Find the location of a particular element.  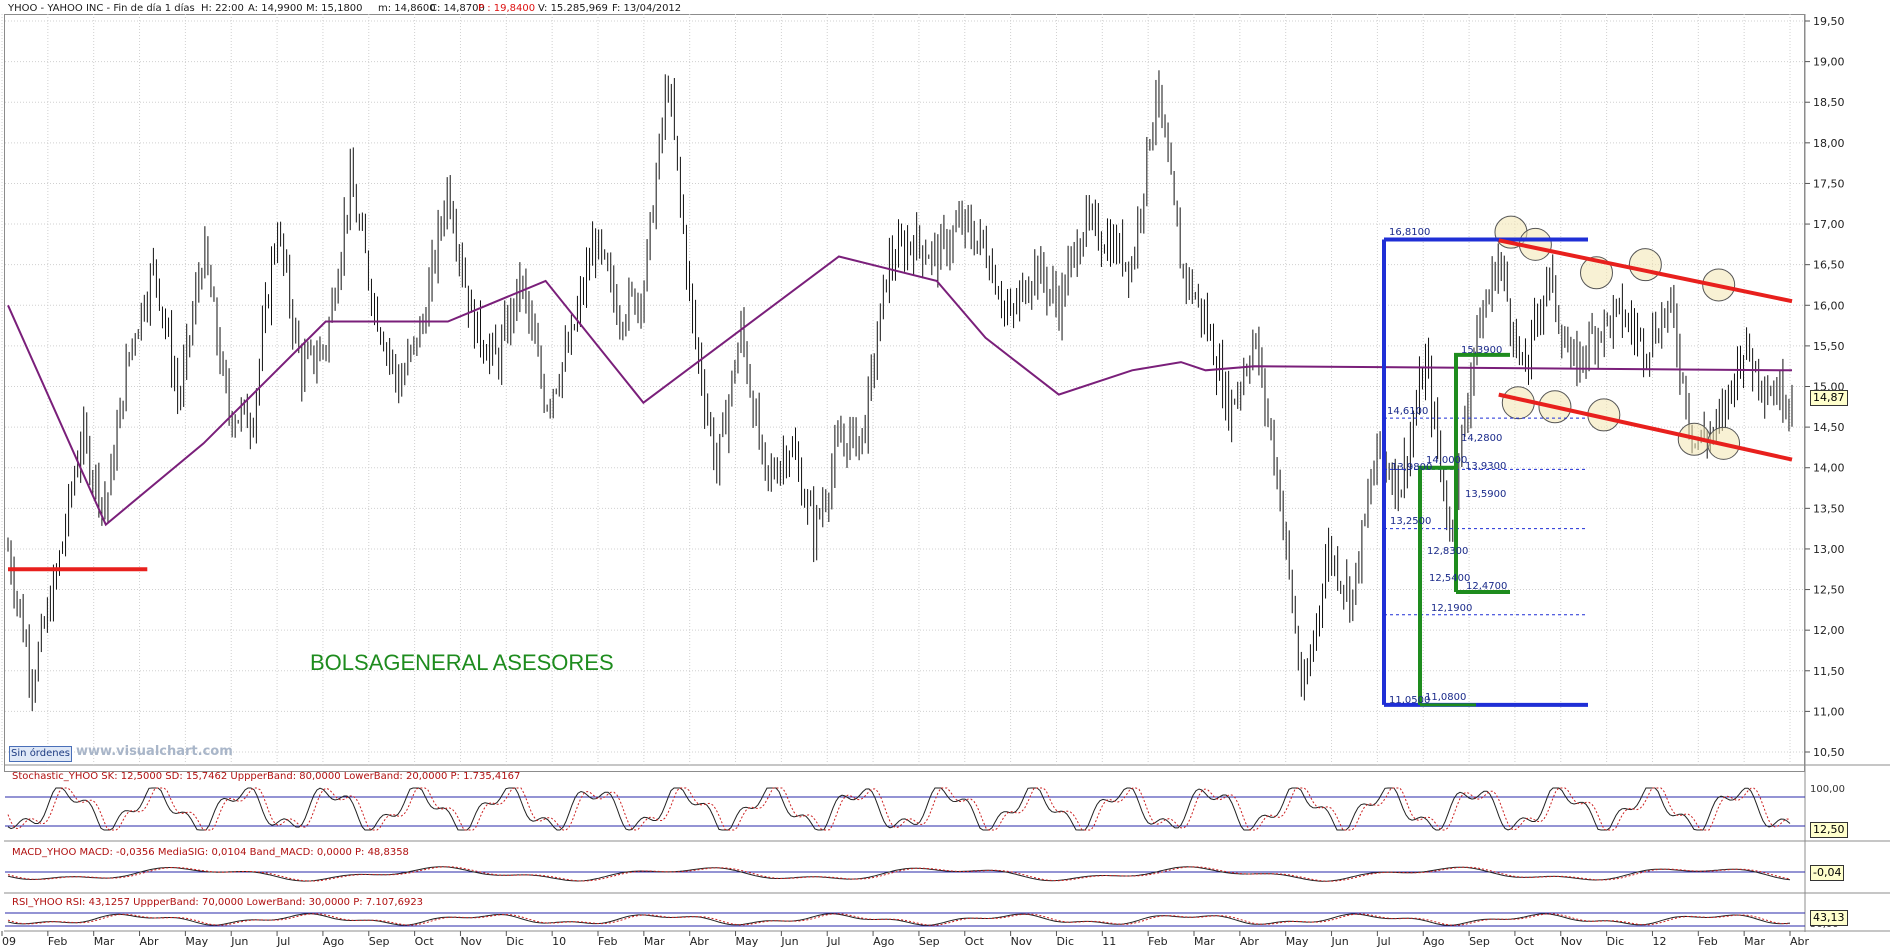

fib-label: 13,2500 is located at coordinates (1410, 521).